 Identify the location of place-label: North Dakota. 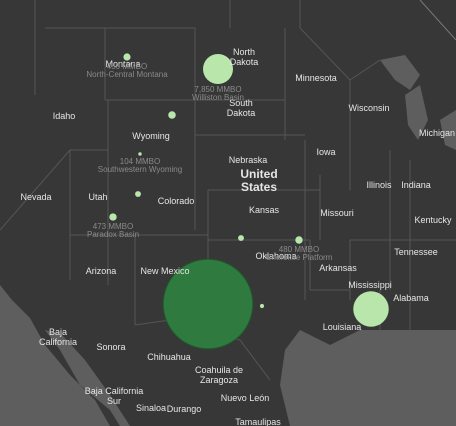
(244, 57).